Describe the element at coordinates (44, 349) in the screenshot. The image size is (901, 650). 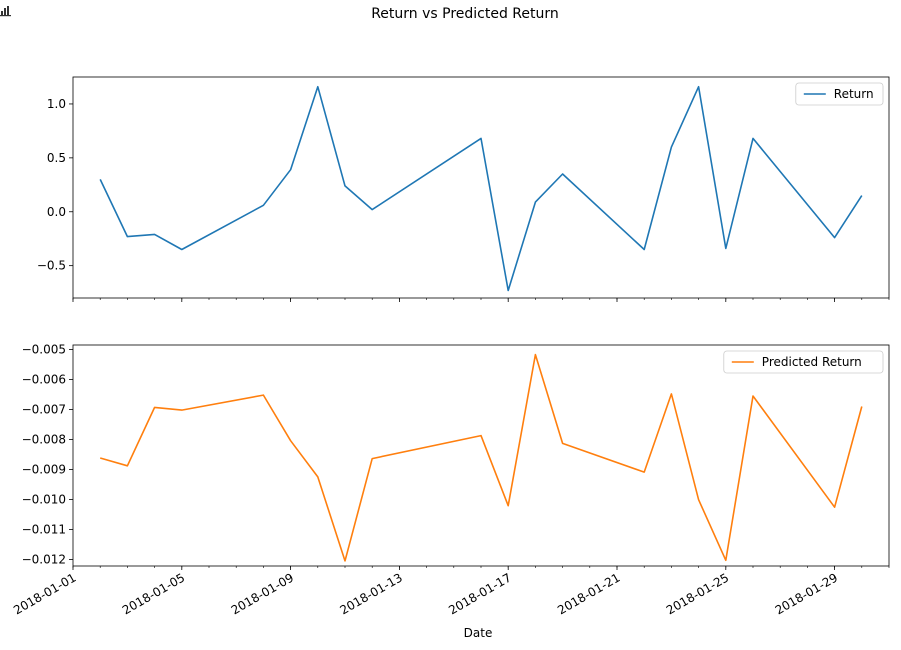
I see `y-tick-label: −0.005` at that location.